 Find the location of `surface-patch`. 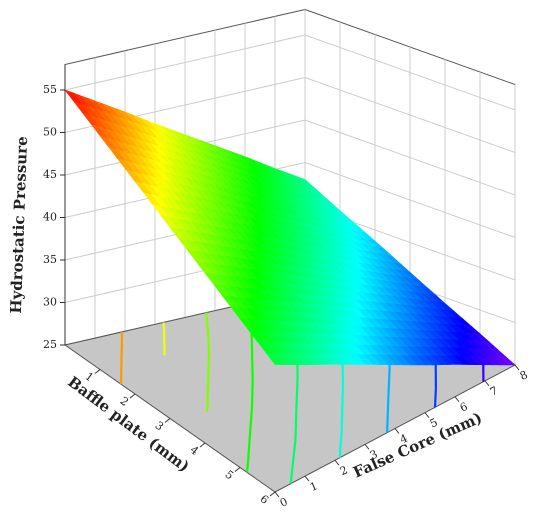

surface-patch is located at coordinates (274, 358).